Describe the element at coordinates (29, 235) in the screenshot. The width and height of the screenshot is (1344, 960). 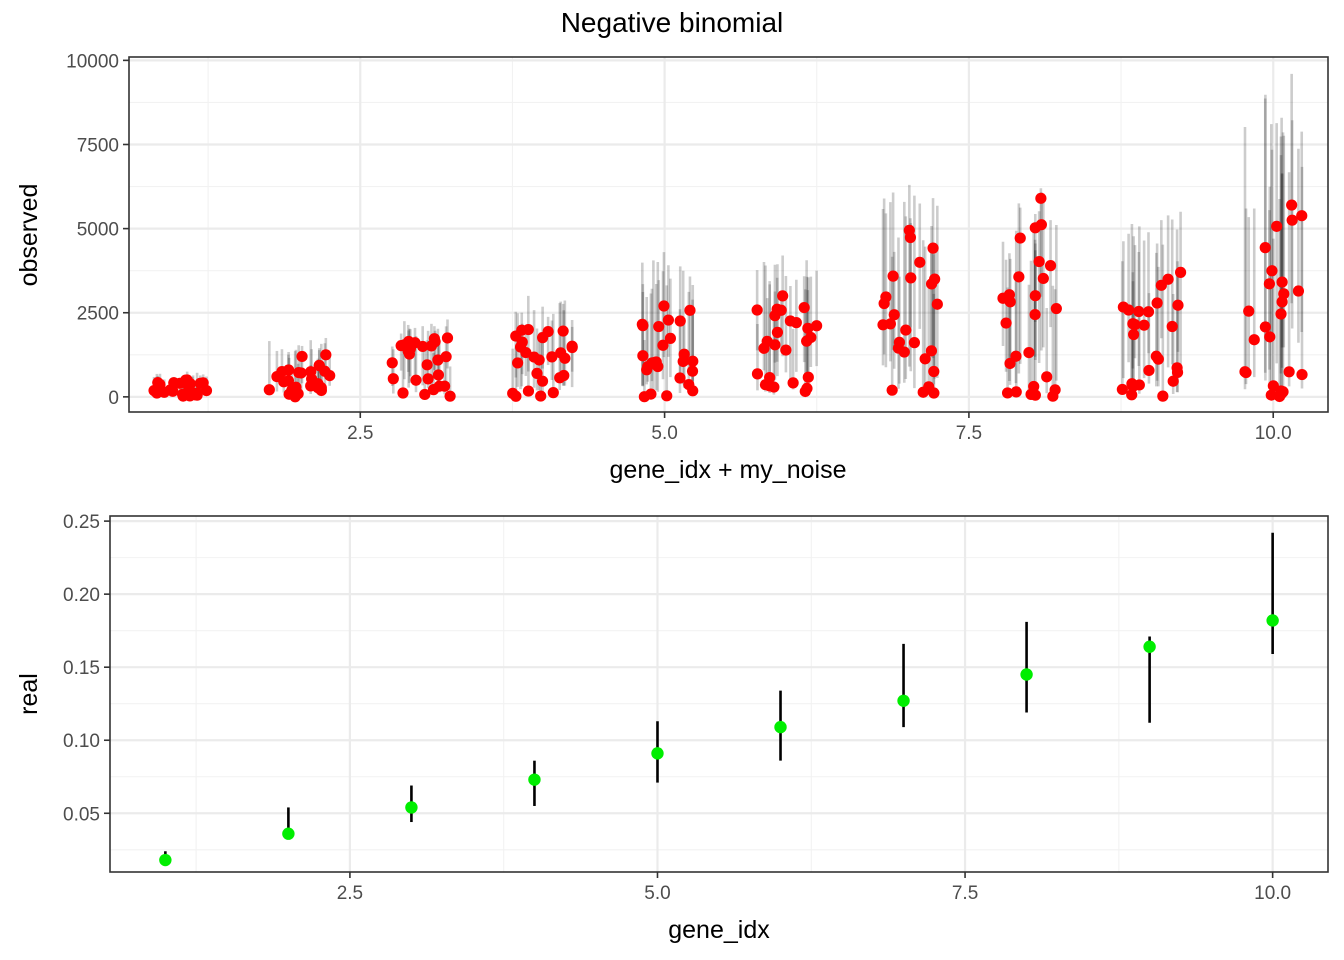
I see `top-y-axis-title: observed` at that location.